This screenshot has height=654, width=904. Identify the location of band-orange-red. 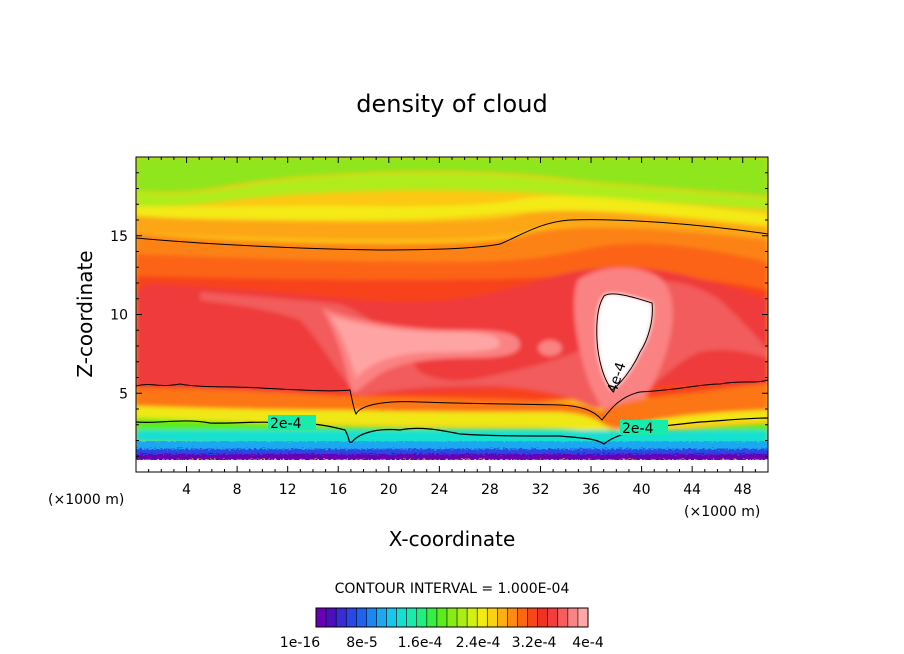
(452, 266).